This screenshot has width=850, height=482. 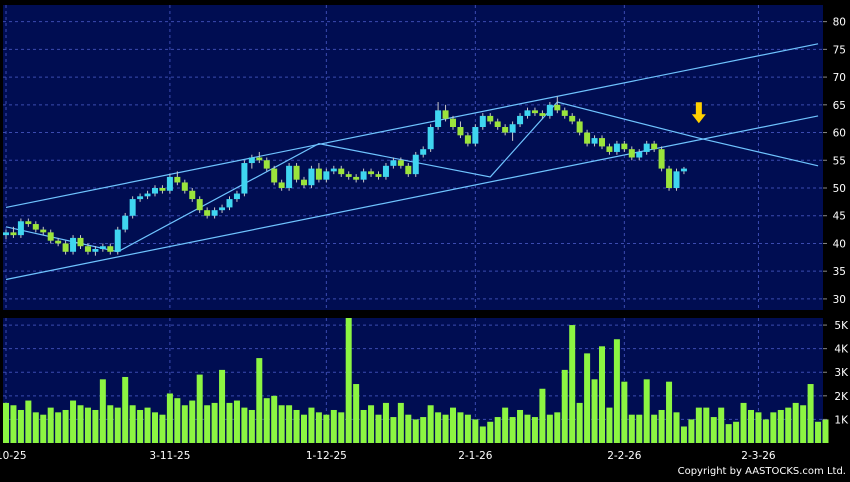 I want to click on date-tick-label: 1-12-25, so click(x=326, y=456).